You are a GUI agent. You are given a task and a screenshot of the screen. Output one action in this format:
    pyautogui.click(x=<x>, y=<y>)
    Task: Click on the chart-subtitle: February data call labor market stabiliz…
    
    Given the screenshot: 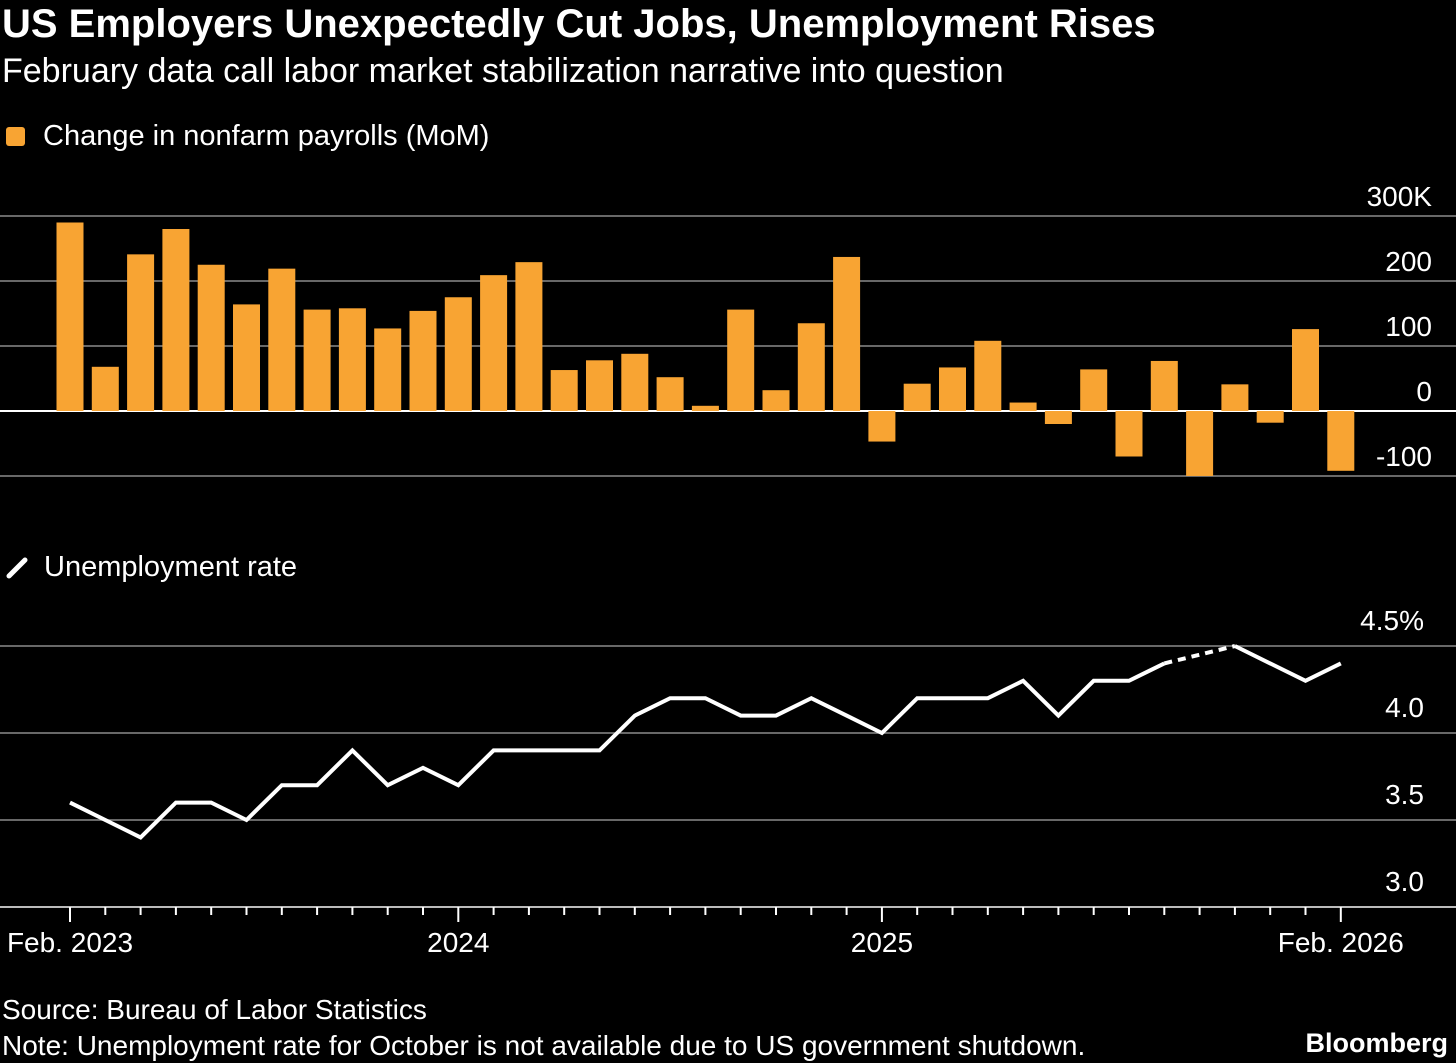 What is the action you would take?
    pyautogui.click(x=503, y=71)
    